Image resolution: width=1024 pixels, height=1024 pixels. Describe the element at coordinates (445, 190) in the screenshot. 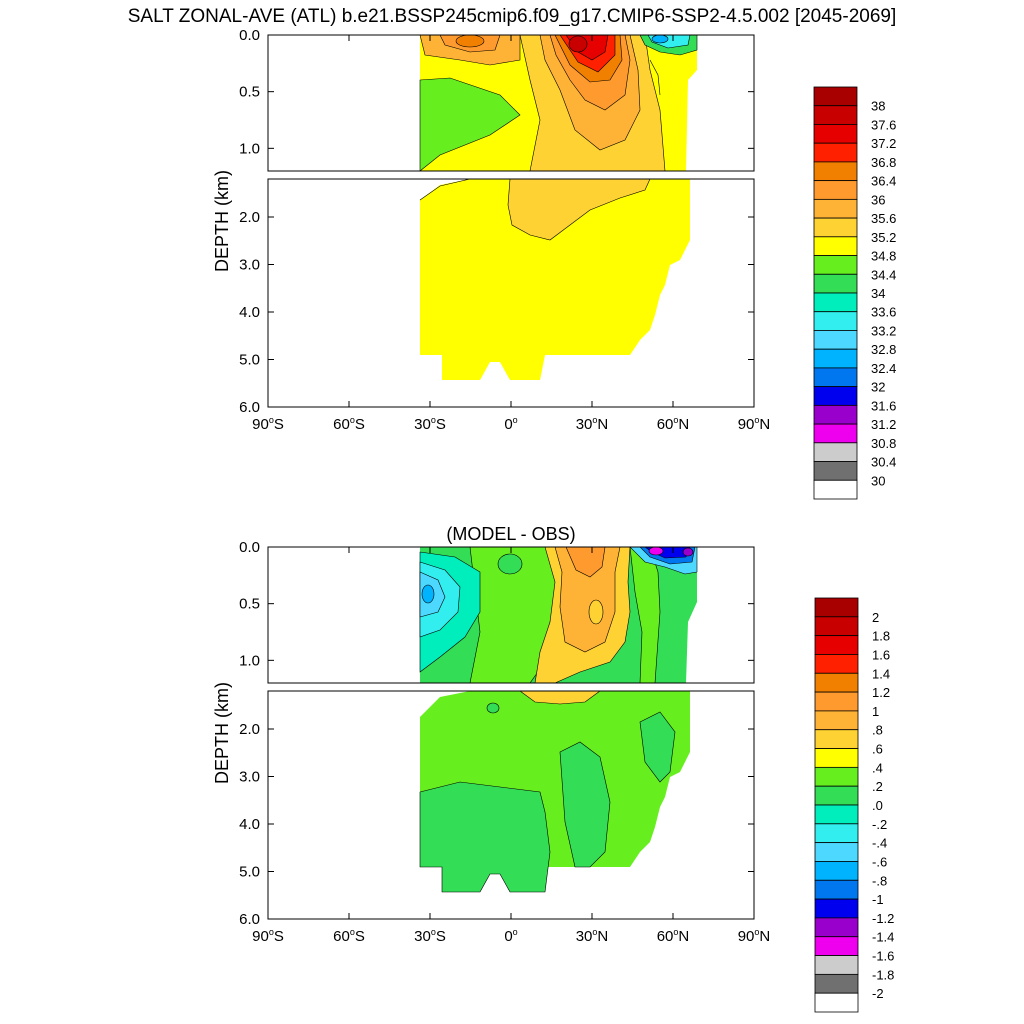

I see `contour-line` at that location.